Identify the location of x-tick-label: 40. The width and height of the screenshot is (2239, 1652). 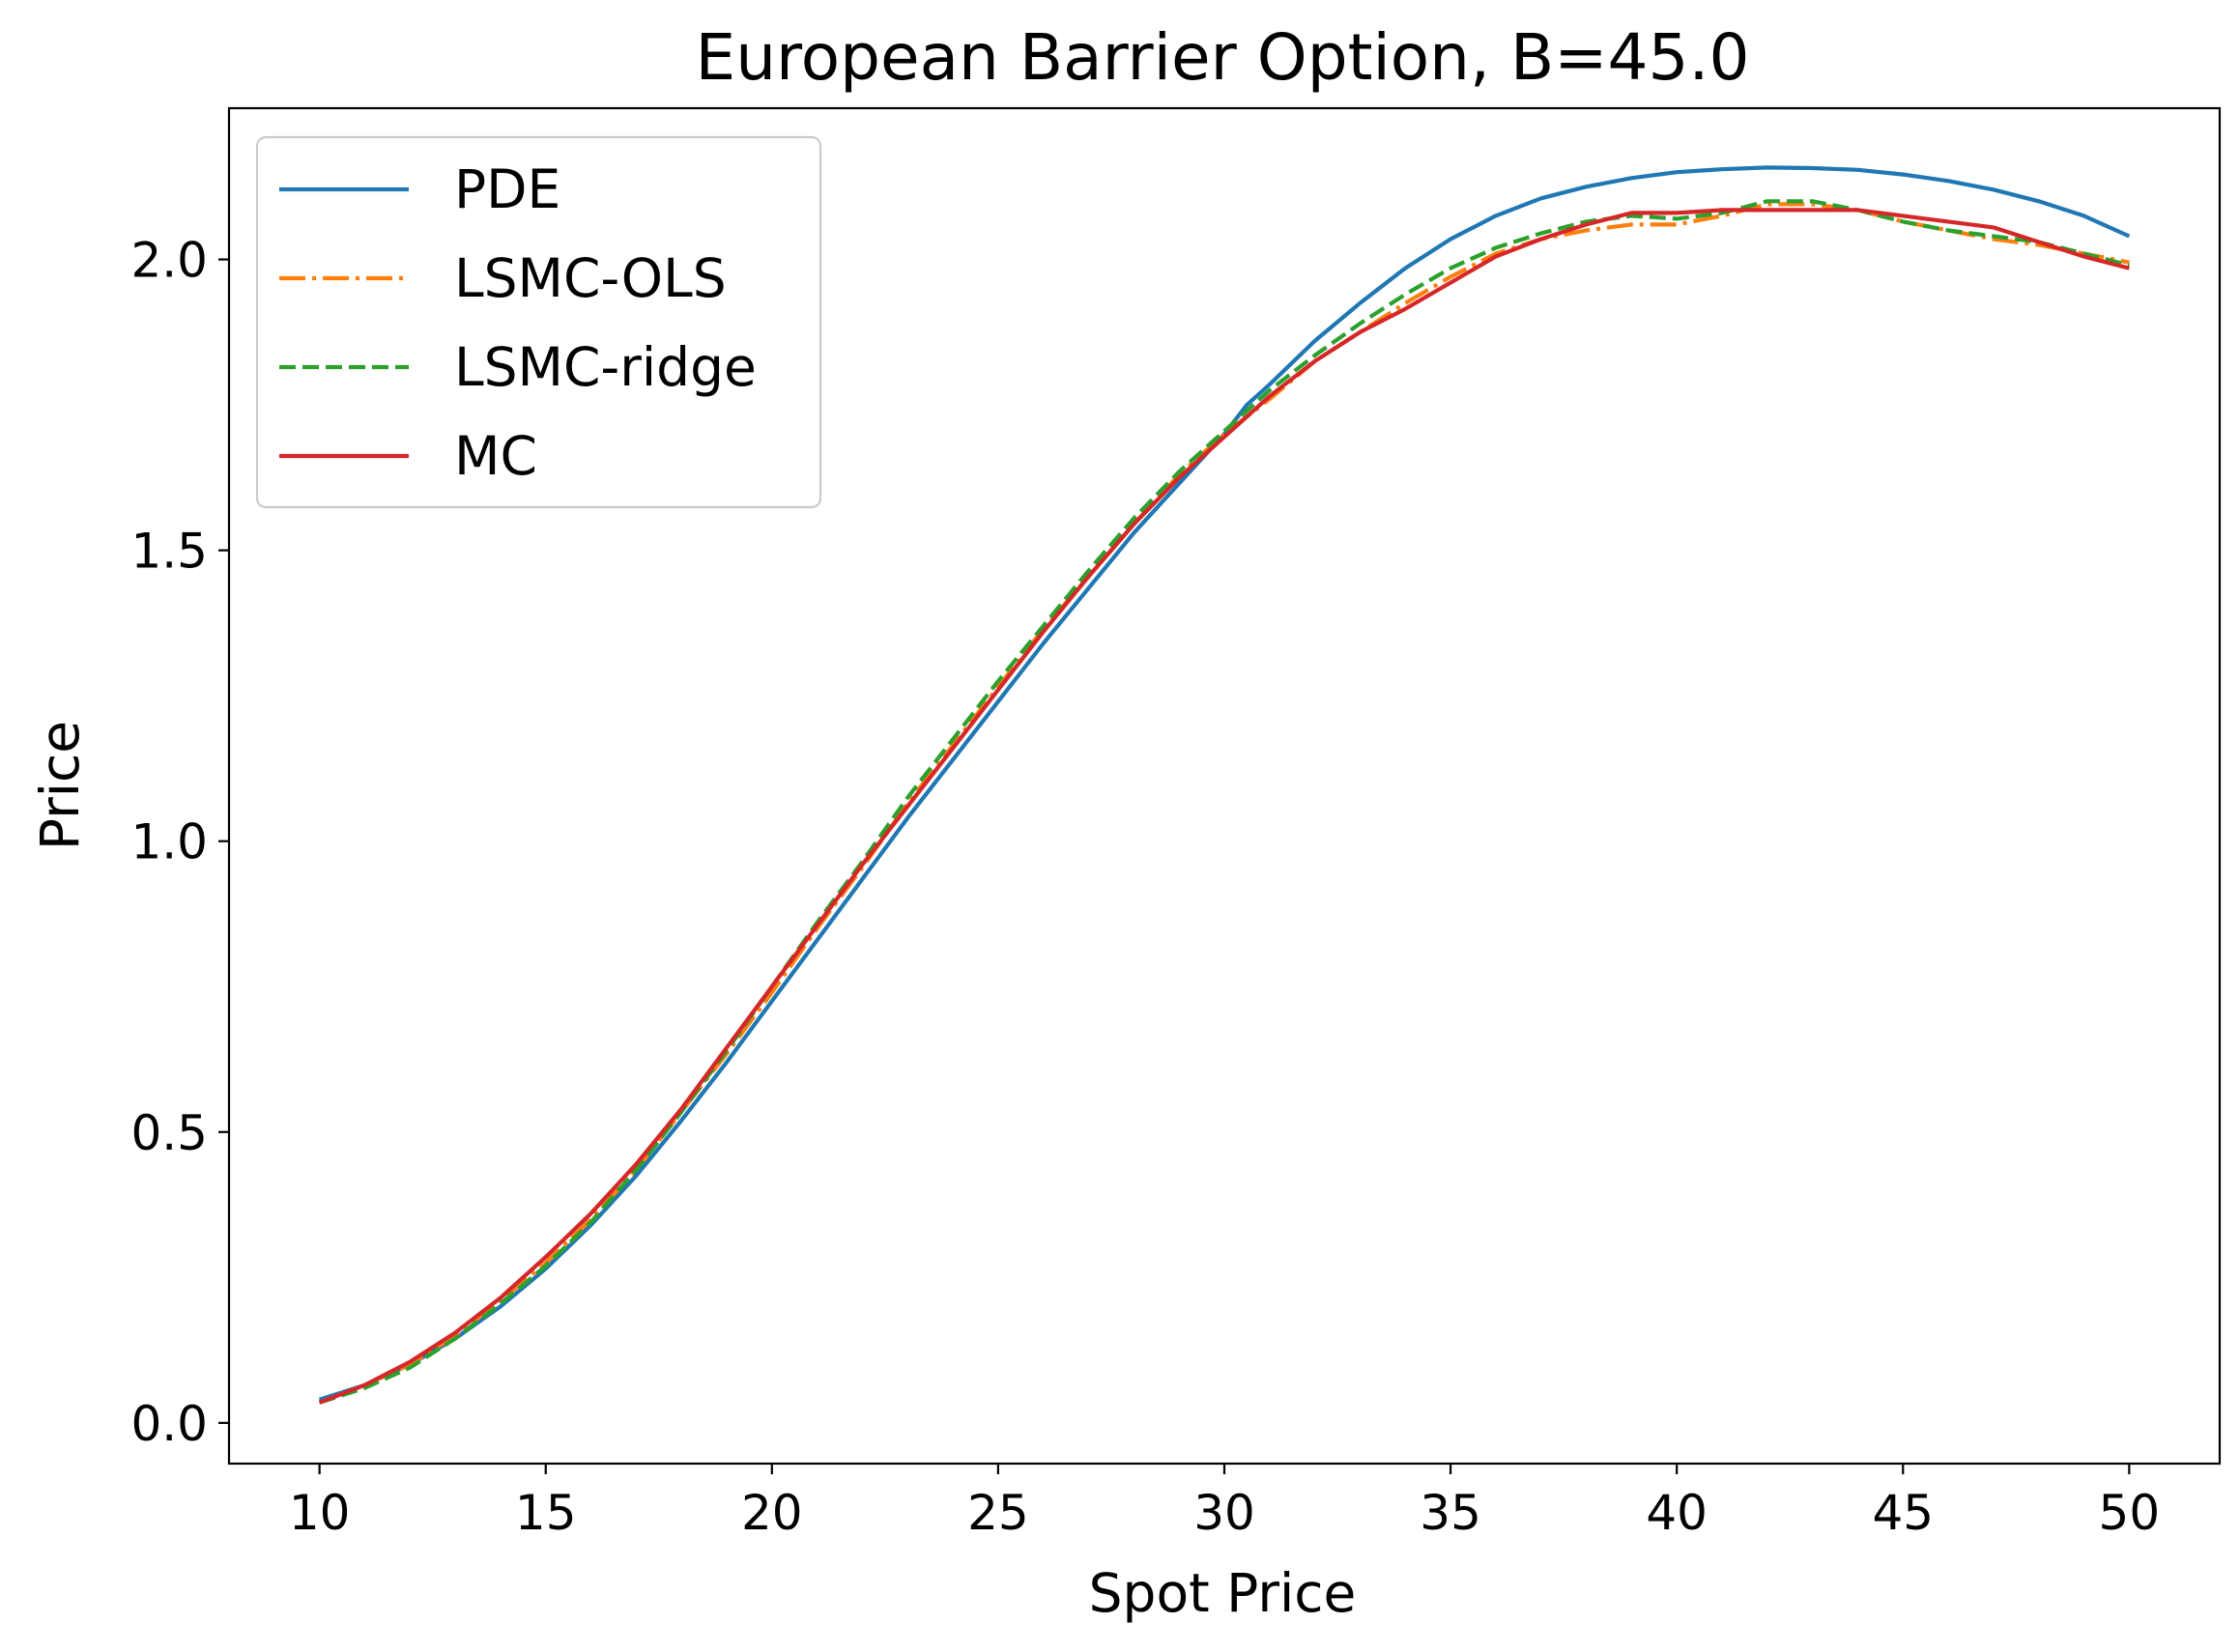
(1677, 1513).